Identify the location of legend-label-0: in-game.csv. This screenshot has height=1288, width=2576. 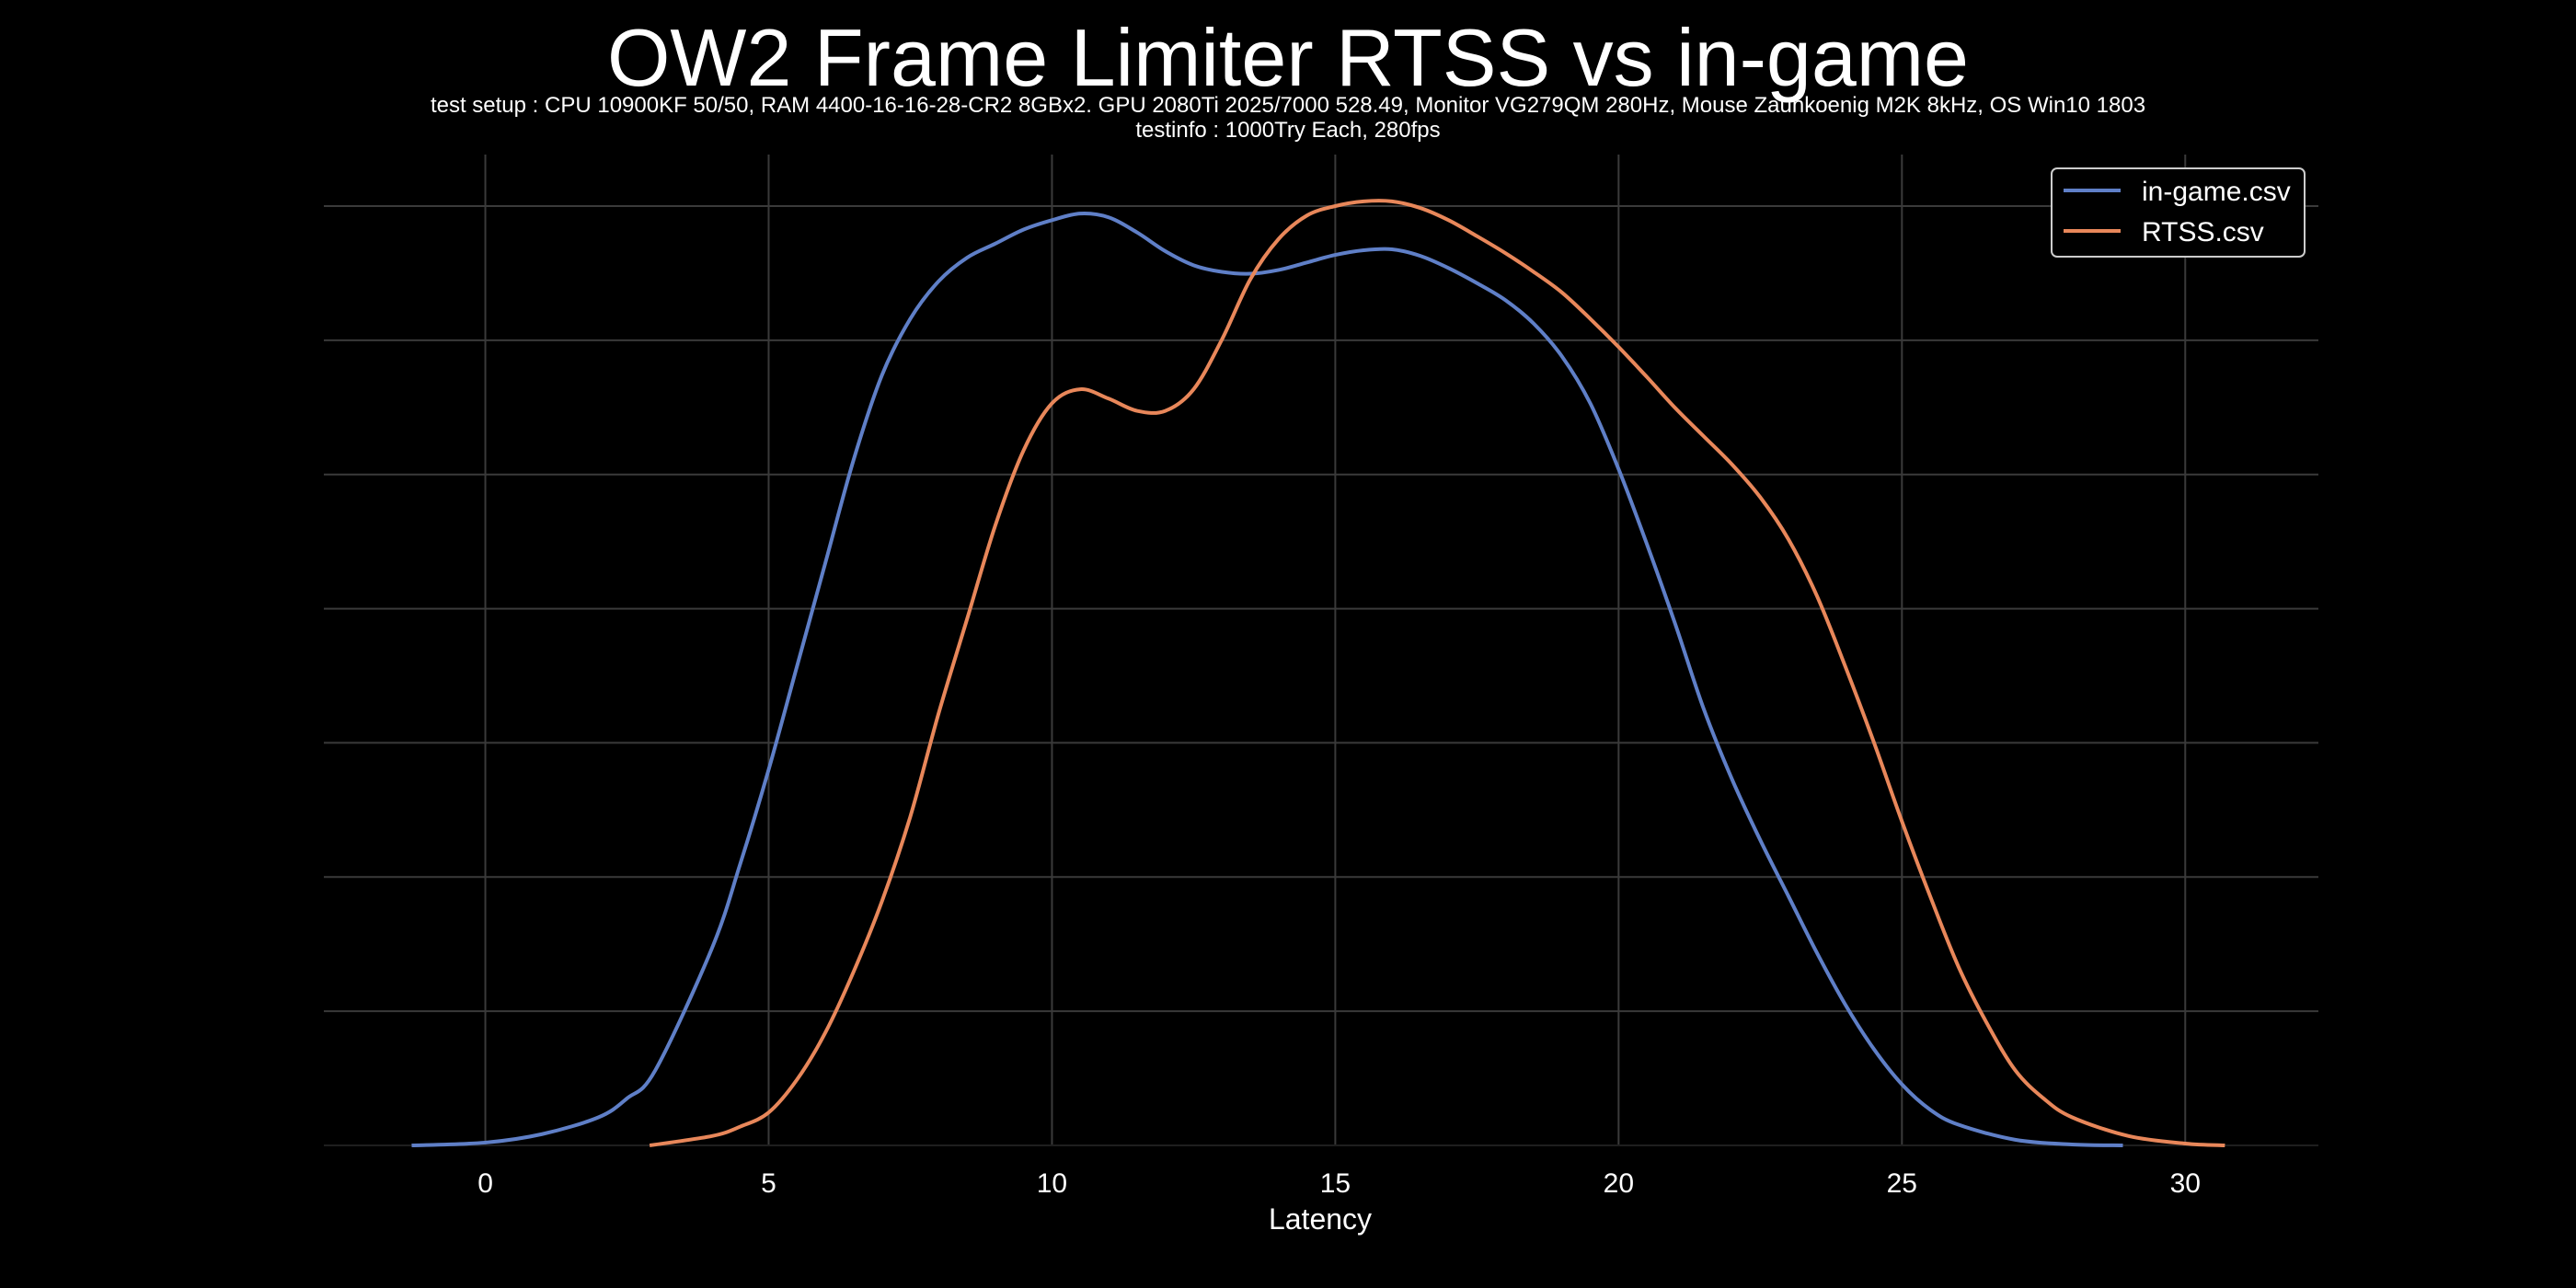
(2216, 192).